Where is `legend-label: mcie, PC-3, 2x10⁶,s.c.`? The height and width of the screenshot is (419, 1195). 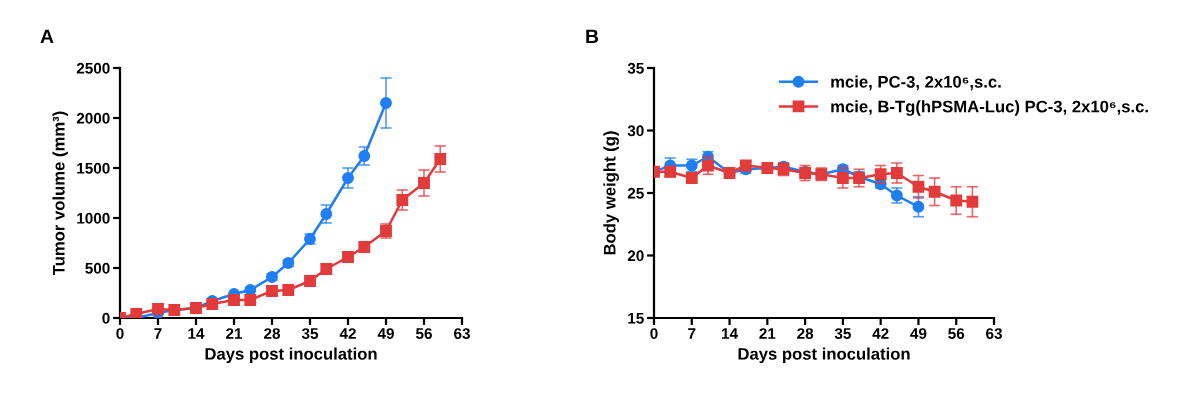
legend-label: mcie, PC-3, 2x10⁶,s.c. is located at coordinates (916, 83).